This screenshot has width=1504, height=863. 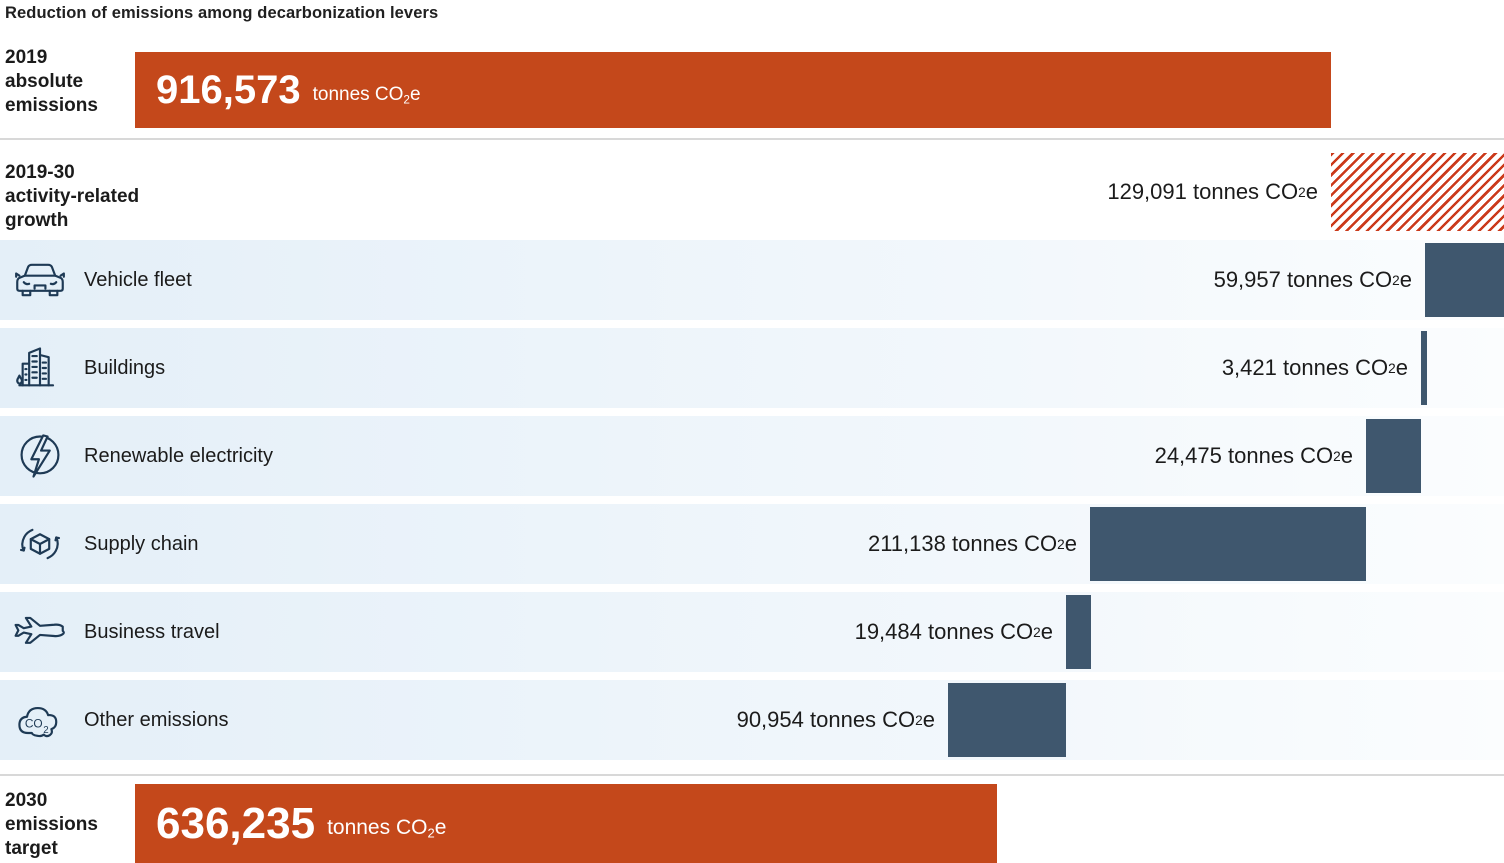 What do you see at coordinates (752, 544) in the screenshot?
I see `lever-row-supply-chain: Supply chain 211,138 tonnes CO 2 e` at bounding box center [752, 544].